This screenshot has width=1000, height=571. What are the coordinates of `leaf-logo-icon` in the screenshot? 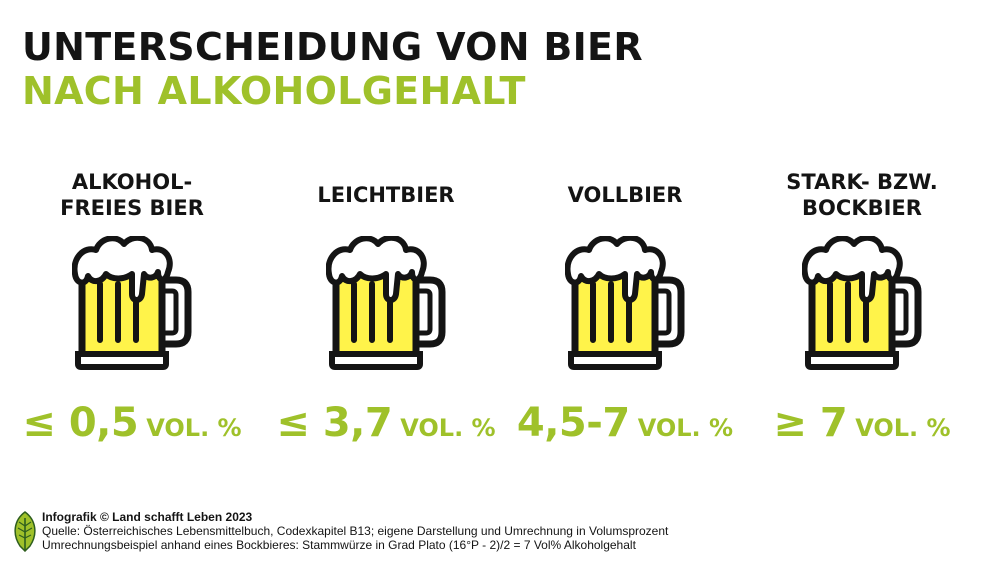 It's located at (25, 531).